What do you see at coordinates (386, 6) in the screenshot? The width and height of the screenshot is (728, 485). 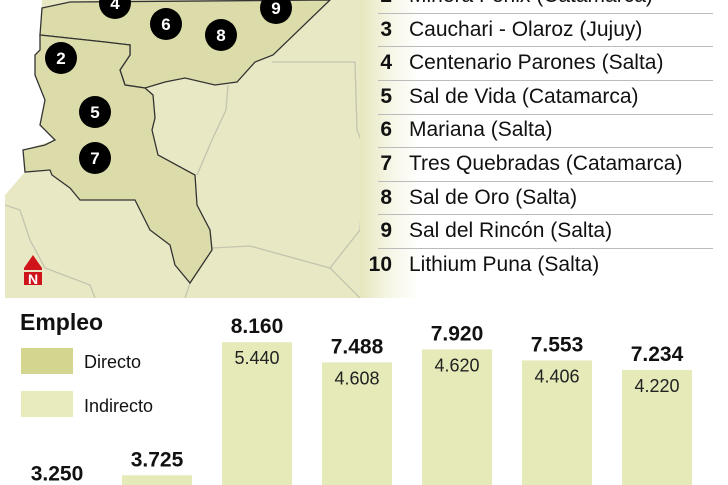 I see `project-number: 2` at bounding box center [386, 6].